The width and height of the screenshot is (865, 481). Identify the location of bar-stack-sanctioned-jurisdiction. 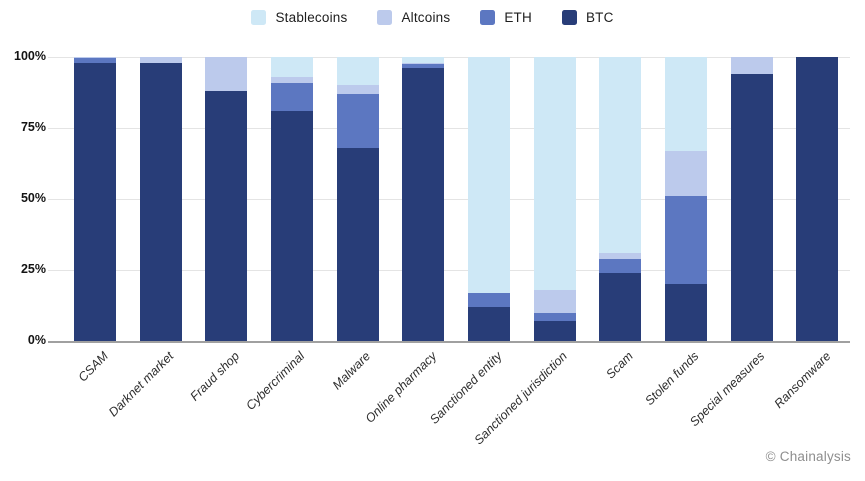
(554, 199).